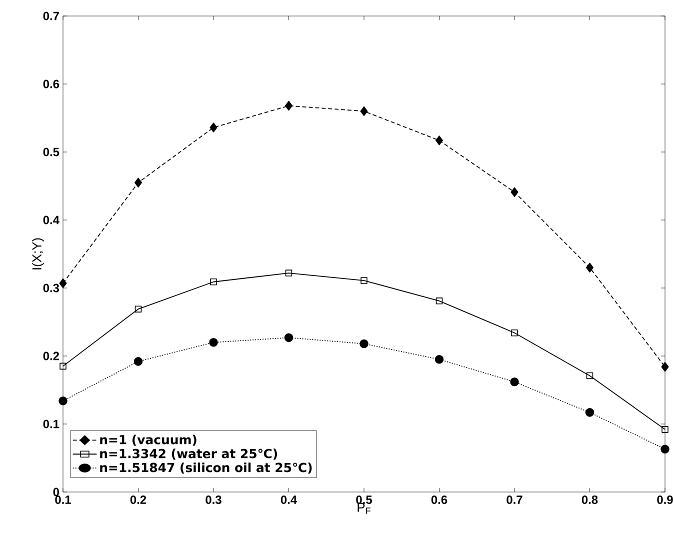 The image size is (673, 536). What do you see at coordinates (138, 500) in the screenshot?
I see `x-tick-label: 0.2` at bounding box center [138, 500].